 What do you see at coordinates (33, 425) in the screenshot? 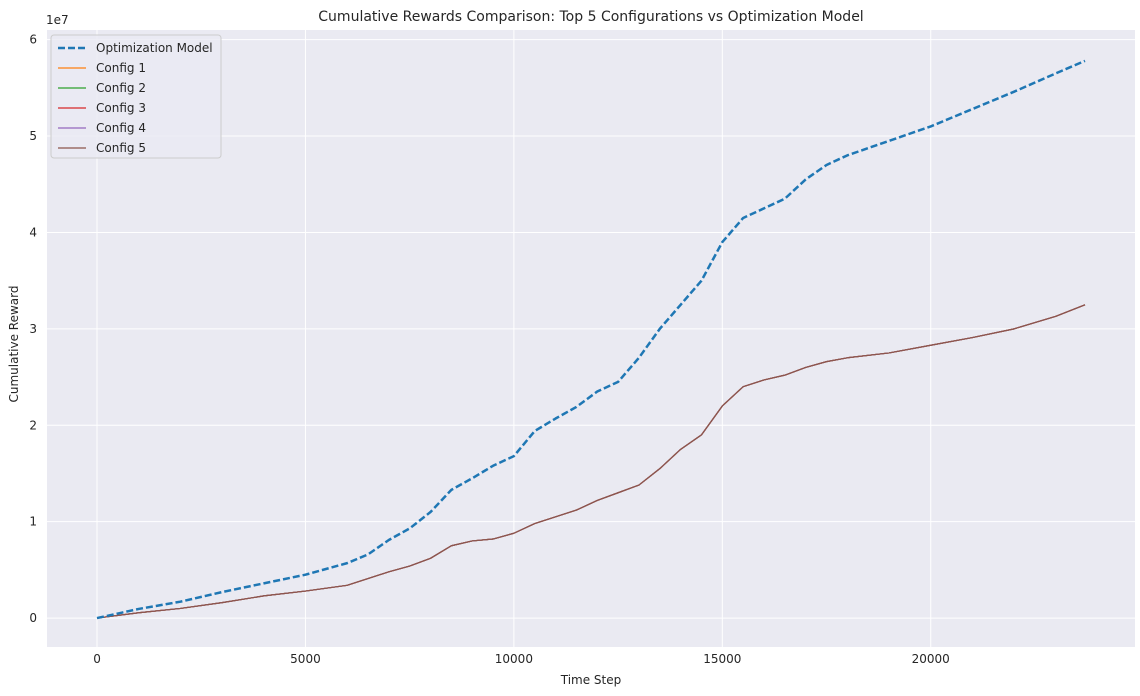
I see `y-tick-label: 2` at bounding box center [33, 425].